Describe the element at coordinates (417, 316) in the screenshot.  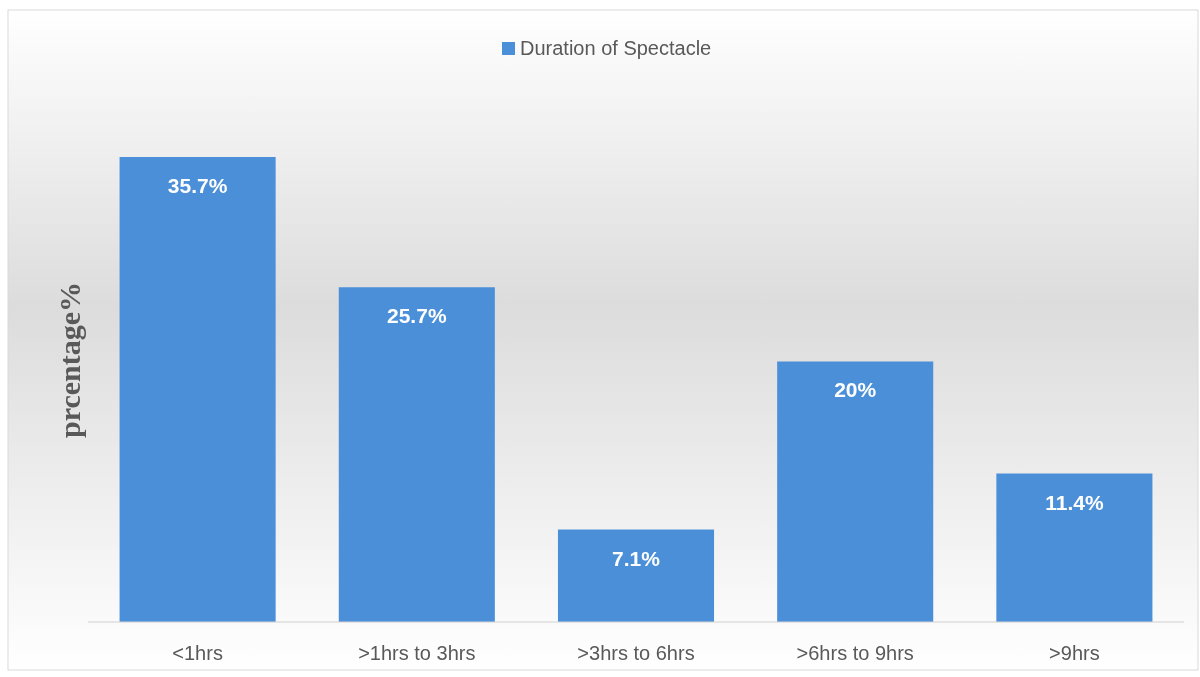
I see `data-label: 25.7%` at that location.